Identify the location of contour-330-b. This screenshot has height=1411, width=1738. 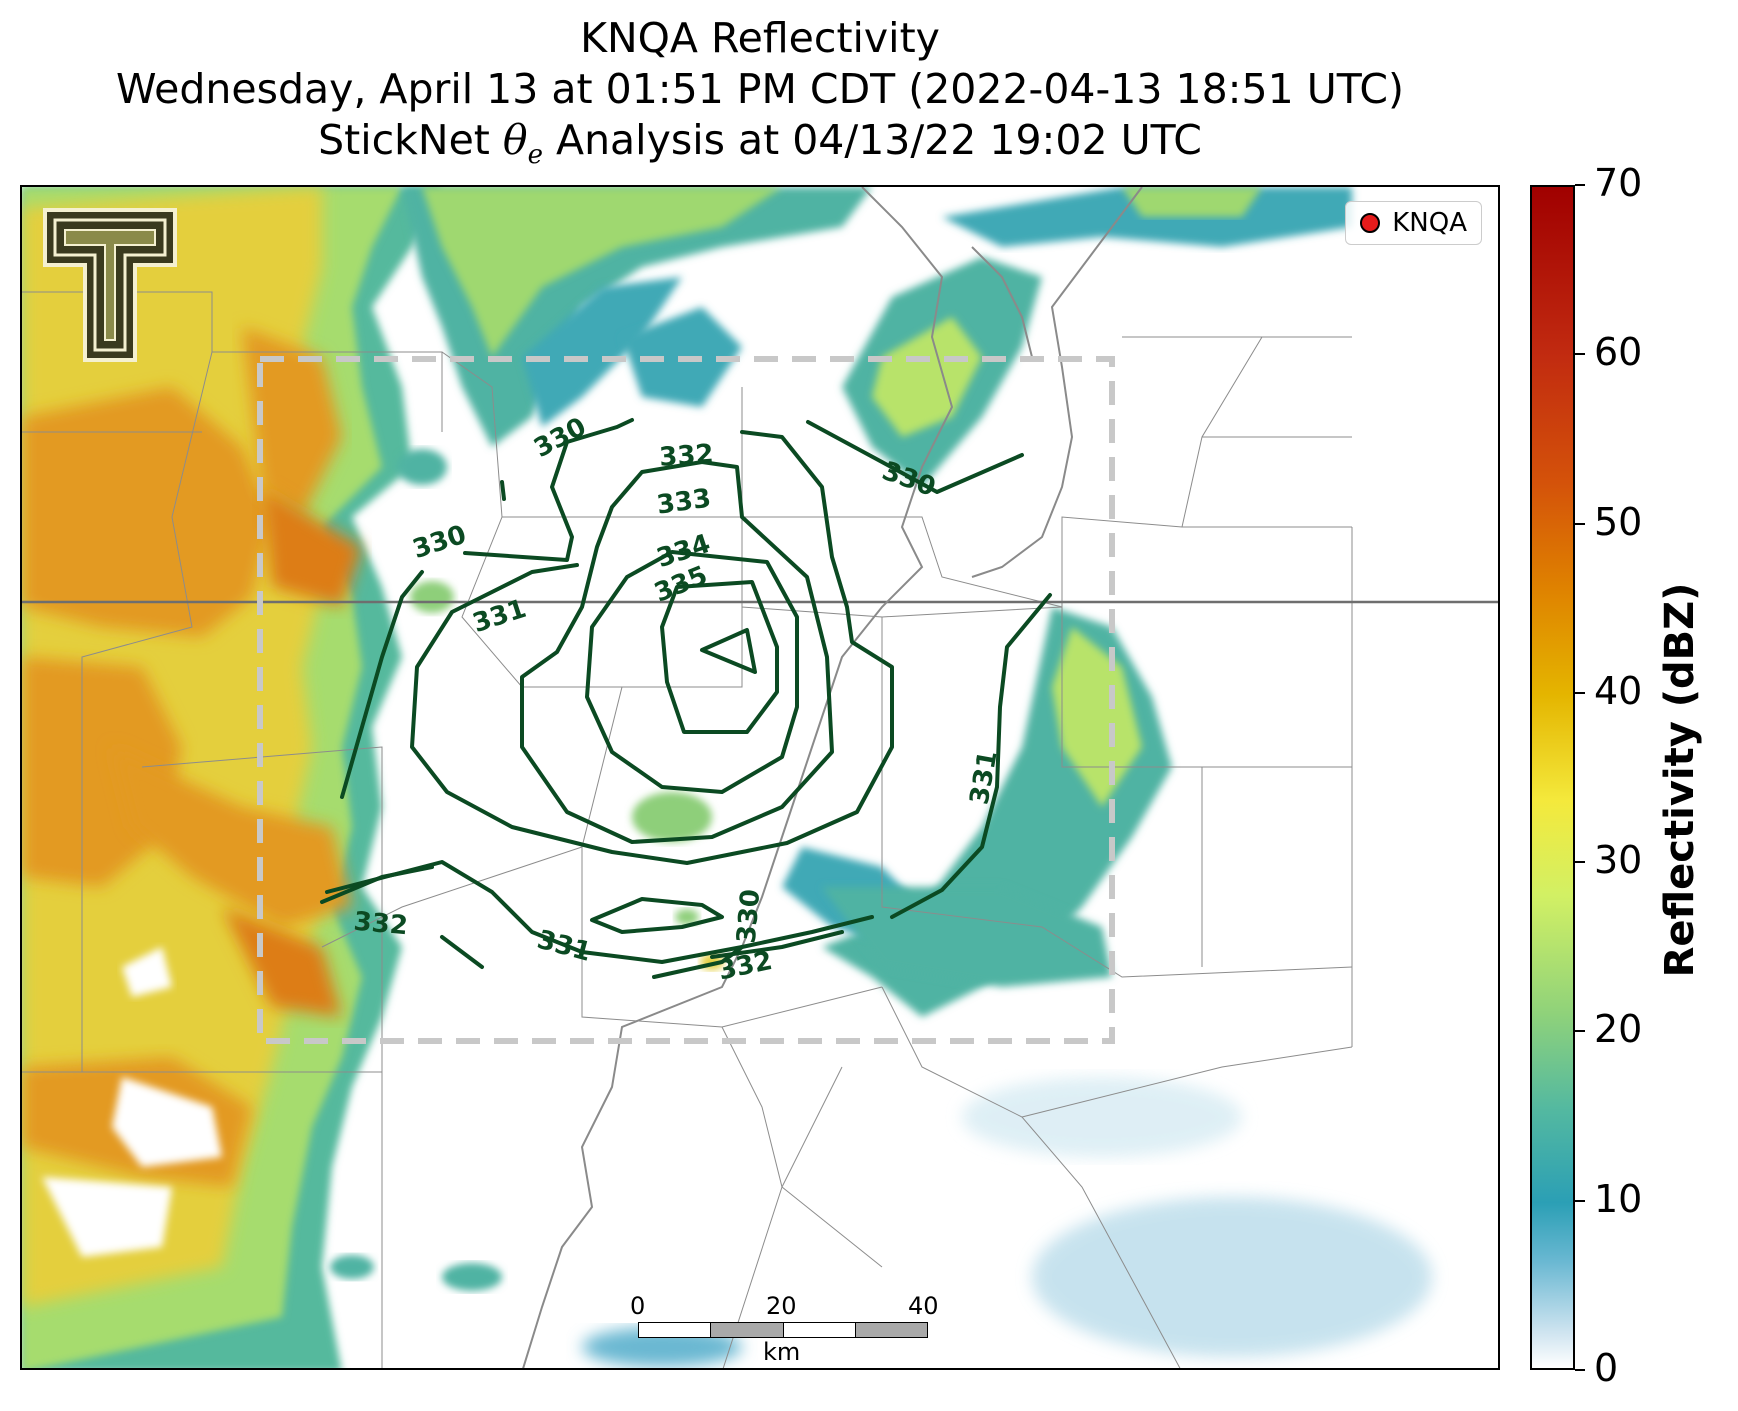
(503, 490).